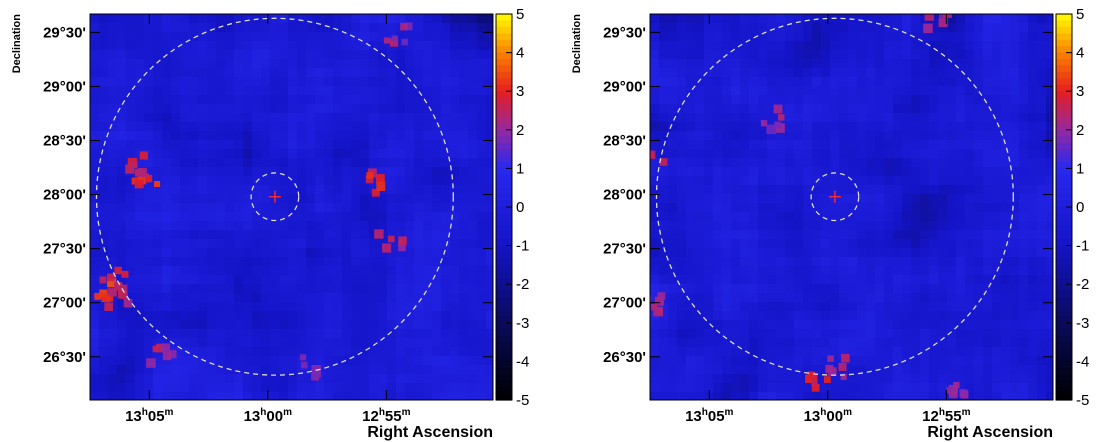  What do you see at coordinates (522, 246) in the screenshot?
I see `colorbar-tick-label: -1` at bounding box center [522, 246].